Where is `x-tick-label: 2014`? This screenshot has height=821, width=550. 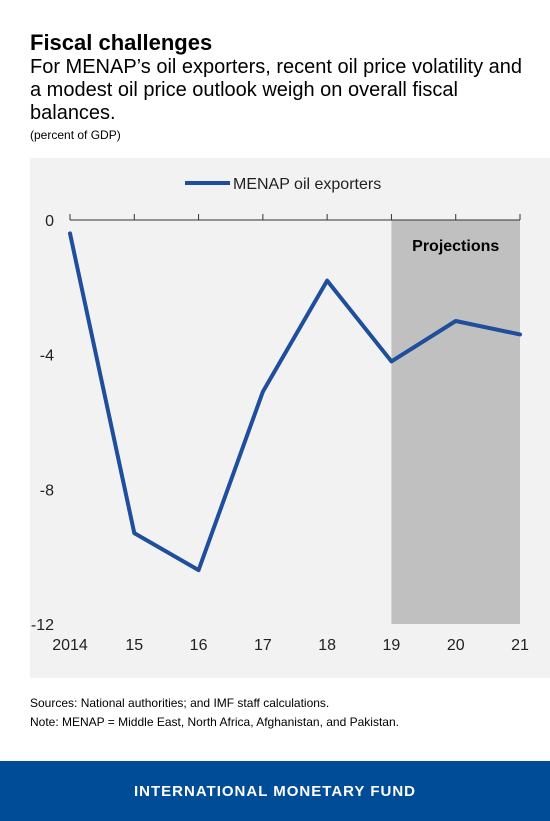
x-tick-label: 2014 is located at coordinates (70, 645).